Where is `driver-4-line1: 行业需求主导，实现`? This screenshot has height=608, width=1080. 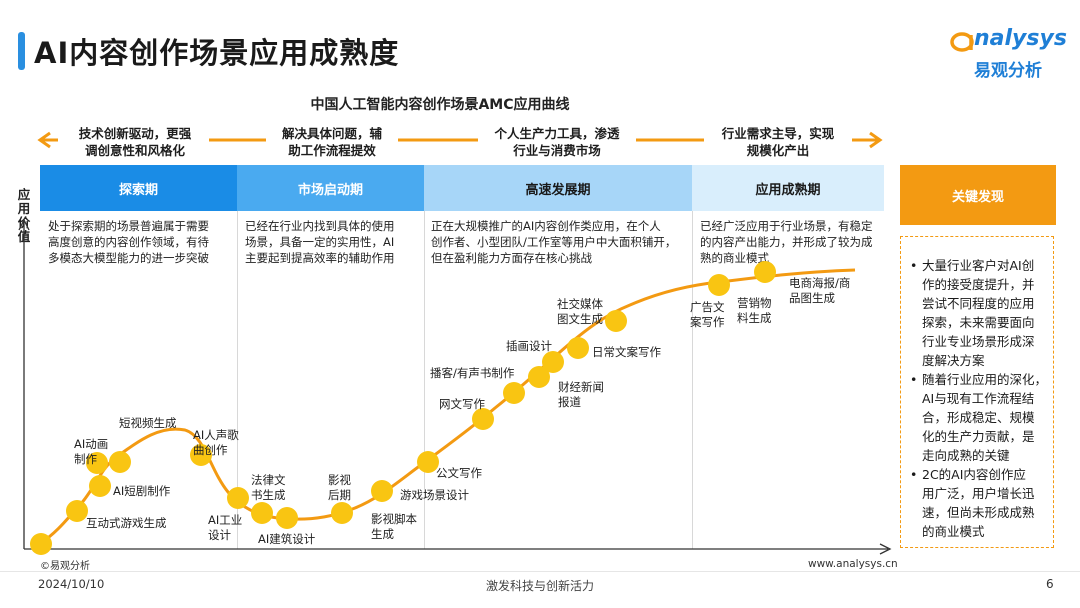 driver-4-line1: 行业需求主导，实现 is located at coordinates (778, 133).